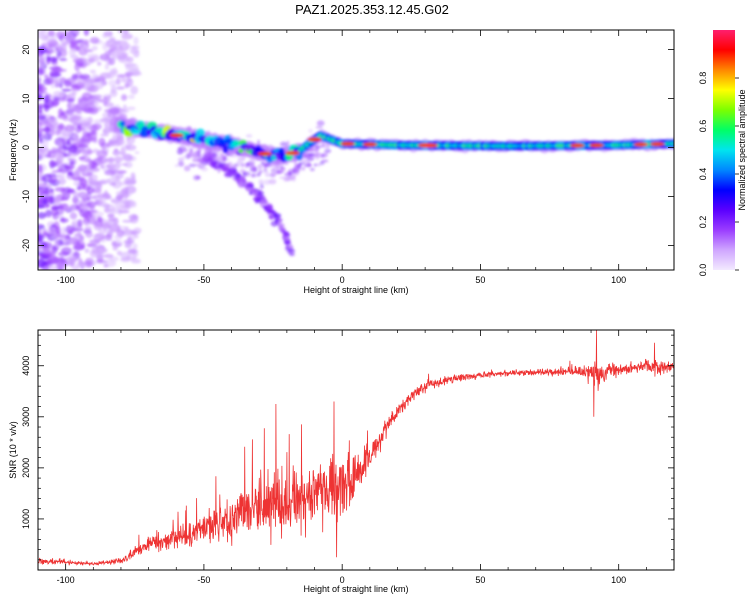 The height and width of the screenshot is (600, 750). Describe the element at coordinates (718, 174) in the screenshot. I see `colorbar-ticks: 0.0 0.2 0.4 0.6 0.8` at that location.